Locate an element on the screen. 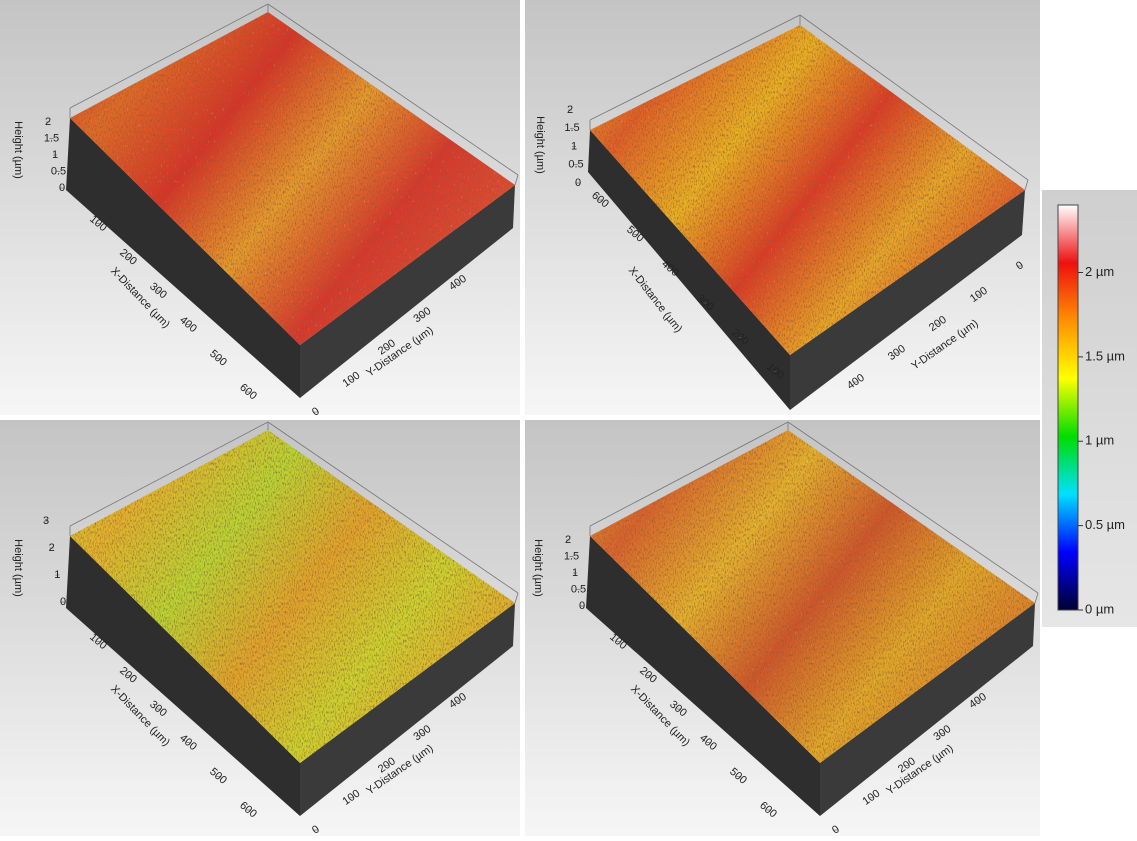 Image resolution: width=1137 pixels, height=841 pixels. colorbar-tick-label: 0 µm is located at coordinates (1099, 608).